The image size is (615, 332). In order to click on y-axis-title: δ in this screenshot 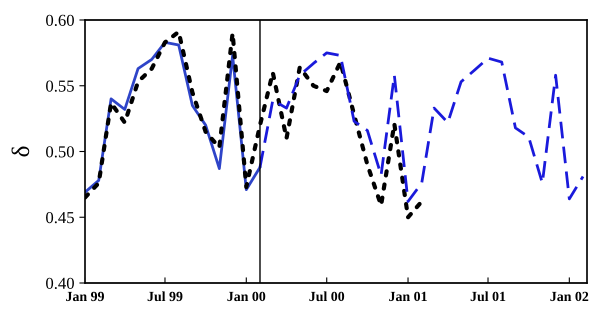, I will do `click(21, 151)`.